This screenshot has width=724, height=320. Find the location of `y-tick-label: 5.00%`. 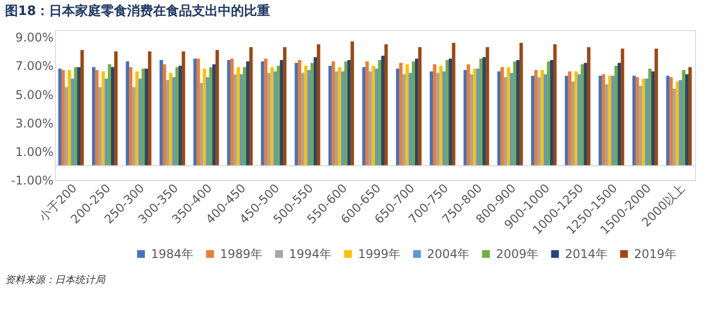

y-tick-label: 5.00% is located at coordinates (34, 95).